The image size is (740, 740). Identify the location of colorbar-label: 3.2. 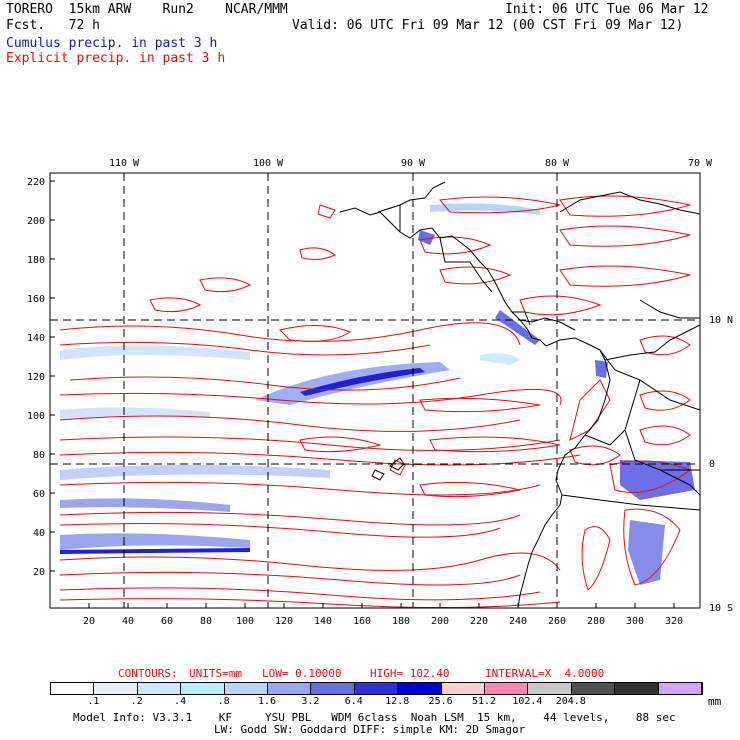
(310, 701).